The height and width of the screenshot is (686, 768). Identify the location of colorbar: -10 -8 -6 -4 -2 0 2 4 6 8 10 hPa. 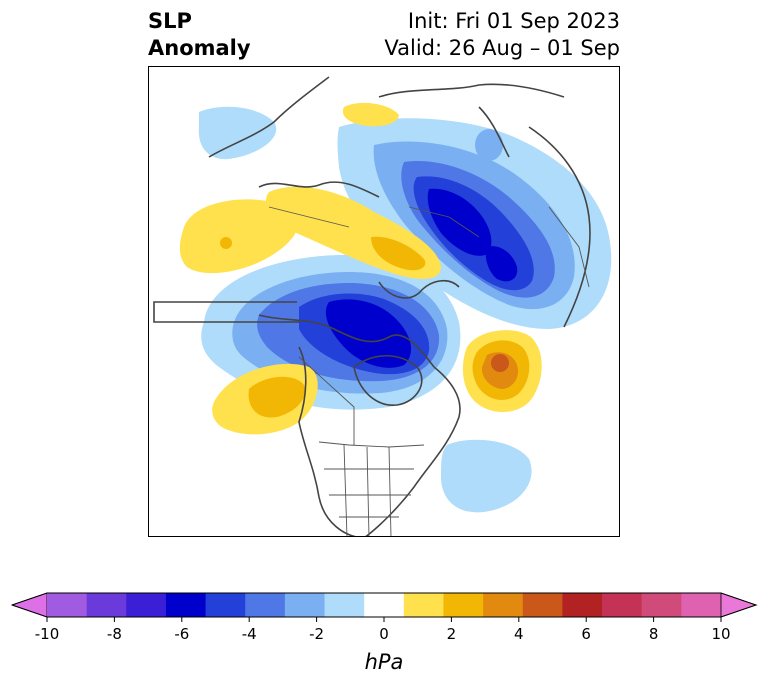
(384, 633).